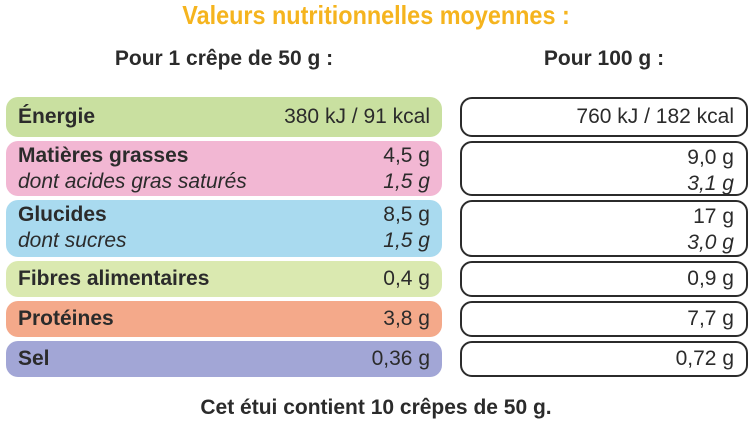 This screenshot has width=752, height=432. I want to click on row-fibres-alimentaires: Fibres alimentaires 0,4 g, so click(224, 279).